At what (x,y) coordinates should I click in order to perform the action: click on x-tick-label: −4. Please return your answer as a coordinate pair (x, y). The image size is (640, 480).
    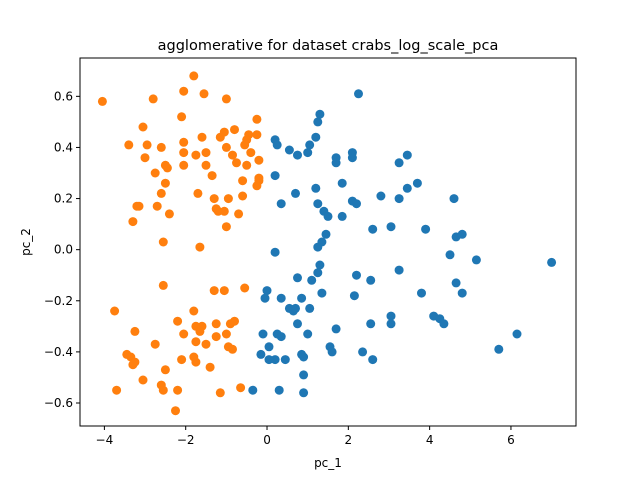
    Looking at the image, I should click on (105, 440).